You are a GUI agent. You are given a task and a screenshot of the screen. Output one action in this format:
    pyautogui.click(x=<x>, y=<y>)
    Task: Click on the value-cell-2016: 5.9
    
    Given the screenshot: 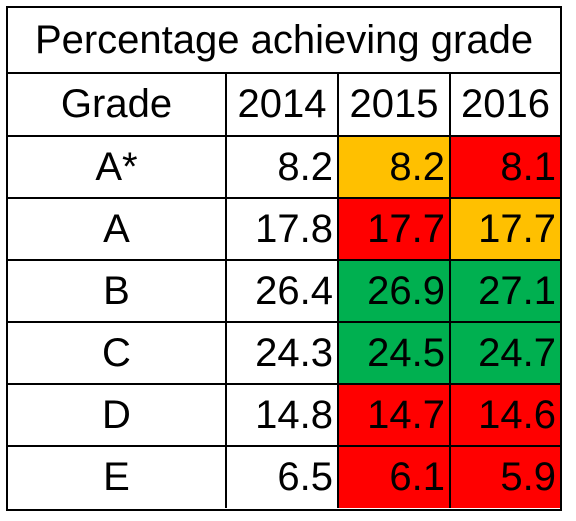 What is the action you would take?
    pyautogui.click(x=504, y=476)
    